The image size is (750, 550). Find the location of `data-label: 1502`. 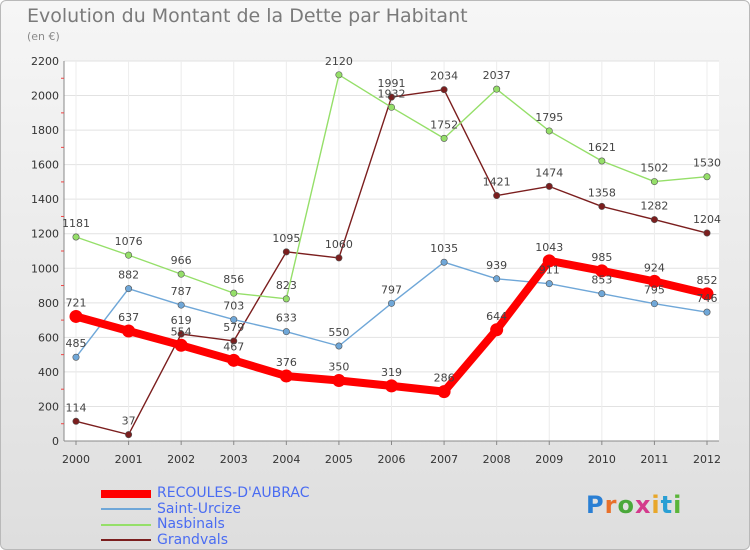

data-label: 1502 is located at coordinates (654, 168).